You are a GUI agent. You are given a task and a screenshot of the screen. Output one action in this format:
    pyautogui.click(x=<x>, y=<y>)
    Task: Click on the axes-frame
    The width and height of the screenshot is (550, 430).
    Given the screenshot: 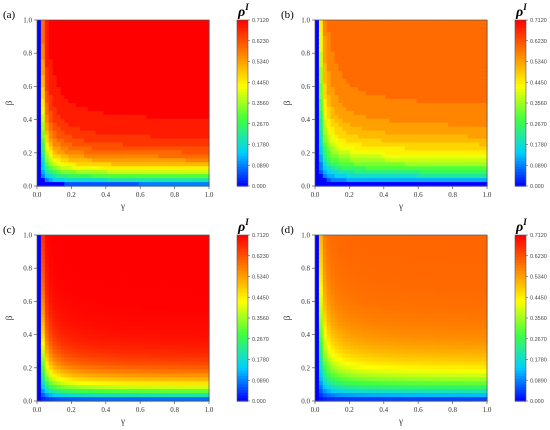 What is the action you would take?
    pyautogui.click(x=123, y=103)
    